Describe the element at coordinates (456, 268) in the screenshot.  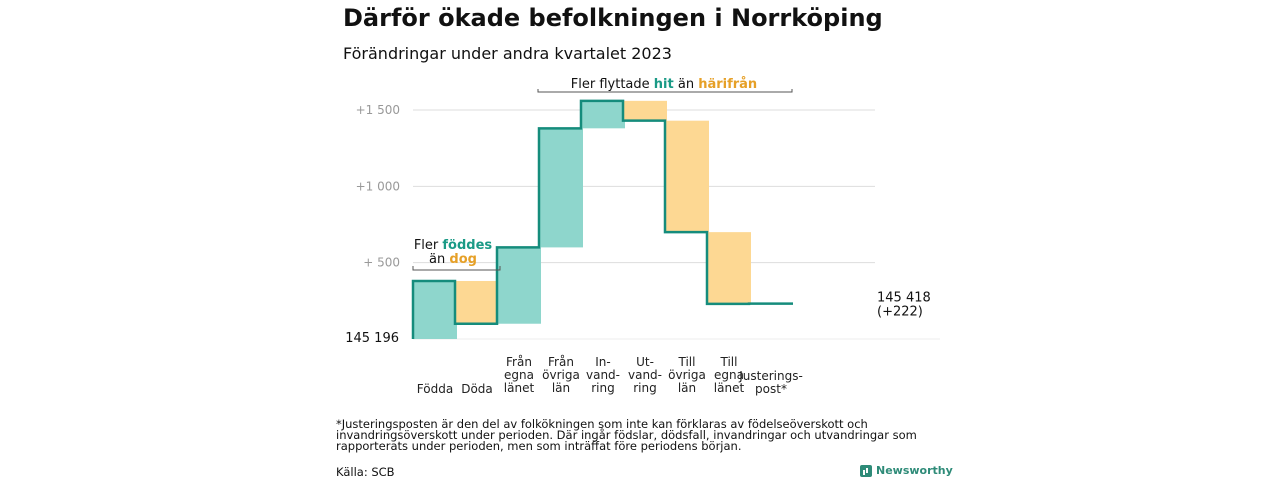
I see `annotation-bracket-births` at that location.